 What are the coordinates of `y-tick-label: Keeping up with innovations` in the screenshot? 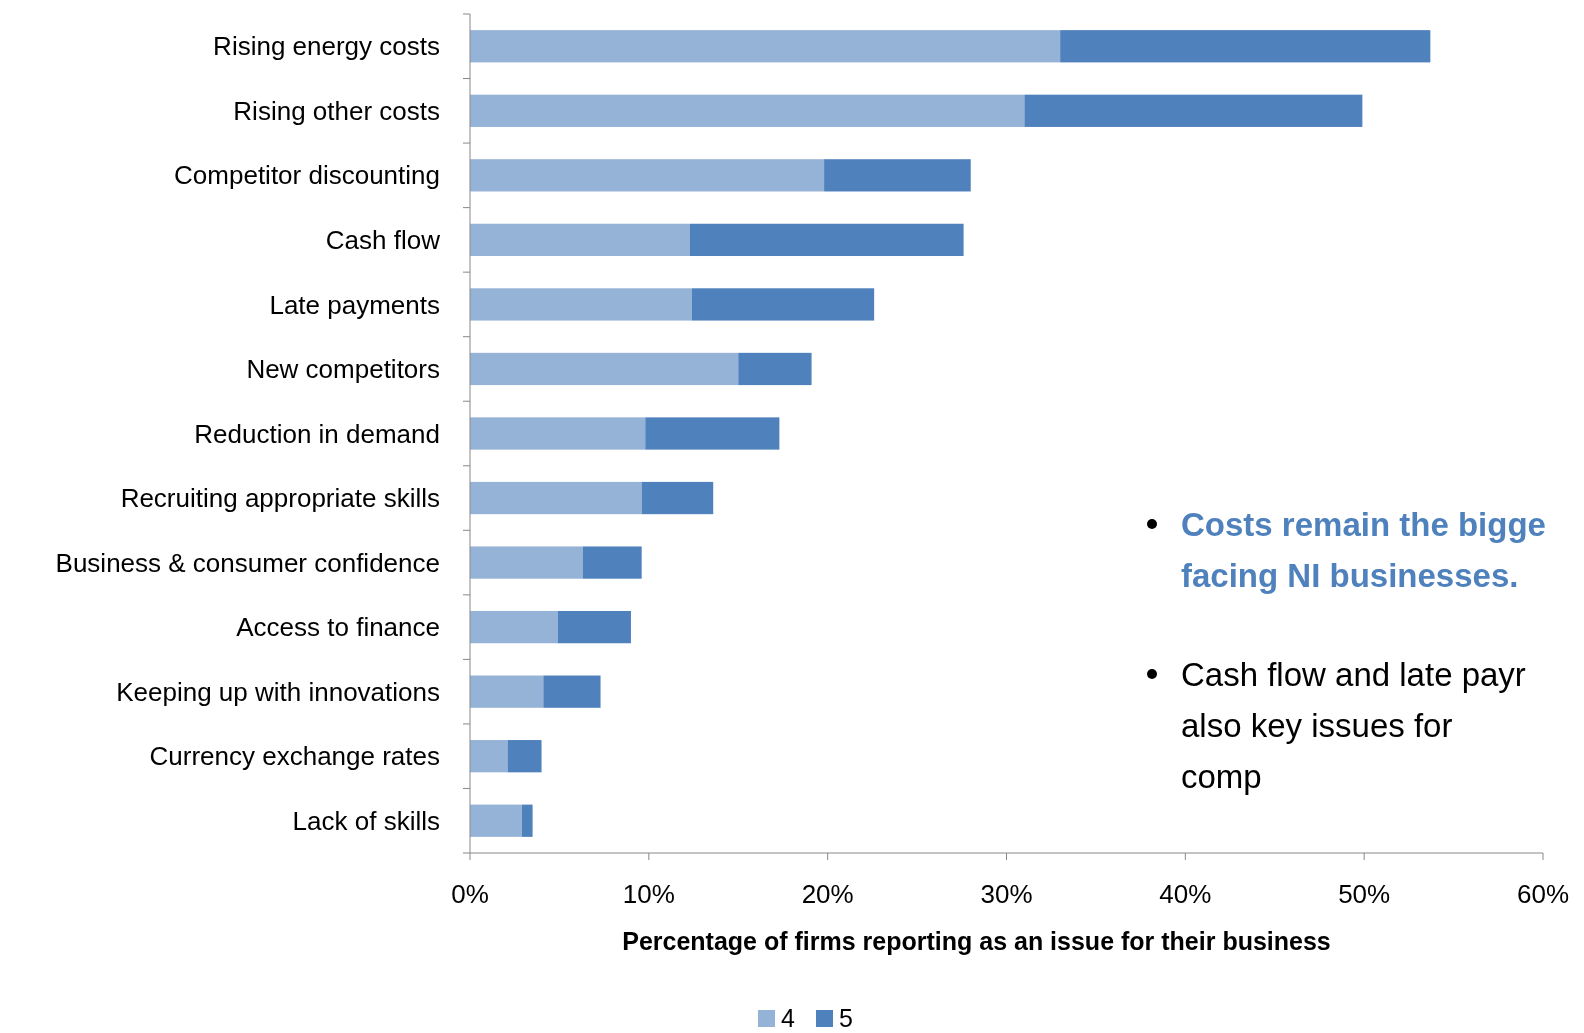 It's located at (278, 691).